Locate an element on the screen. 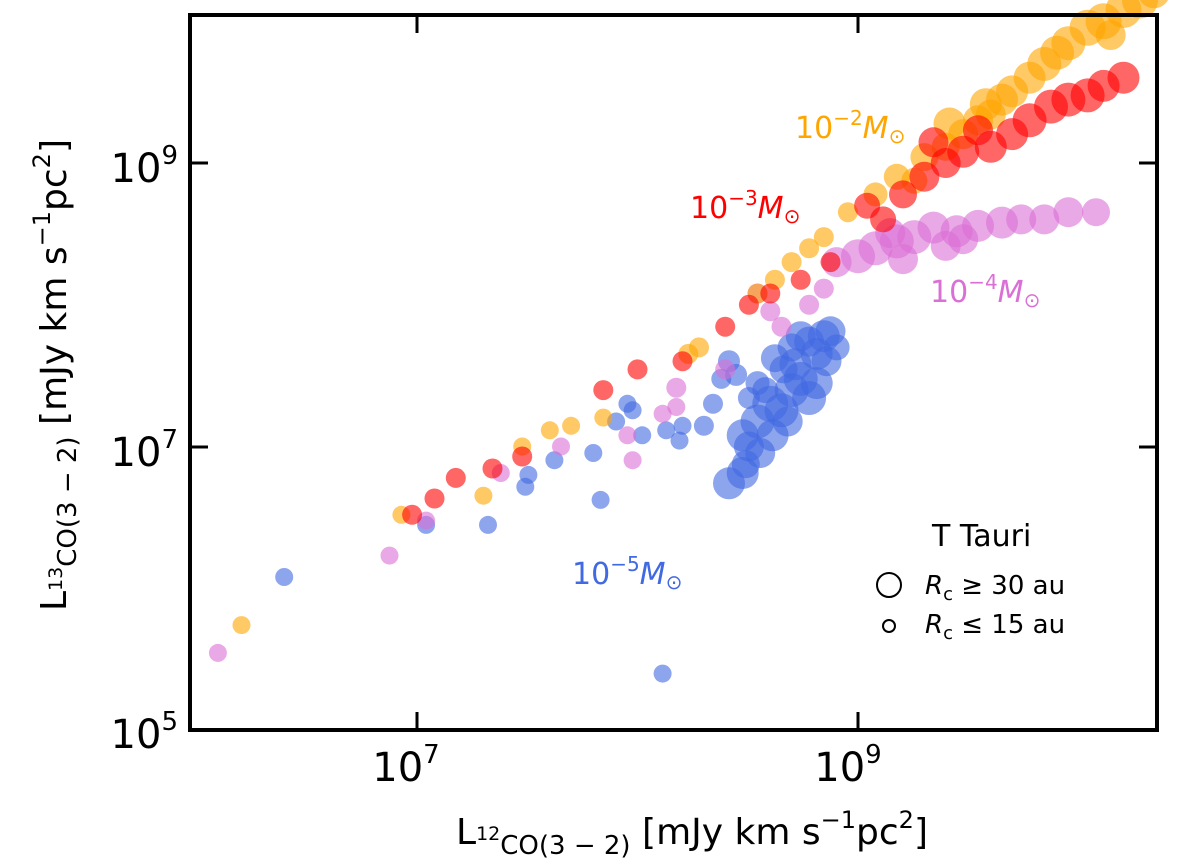  series-label-1e-4: 10−4M⊙ is located at coordinates (985, 291).